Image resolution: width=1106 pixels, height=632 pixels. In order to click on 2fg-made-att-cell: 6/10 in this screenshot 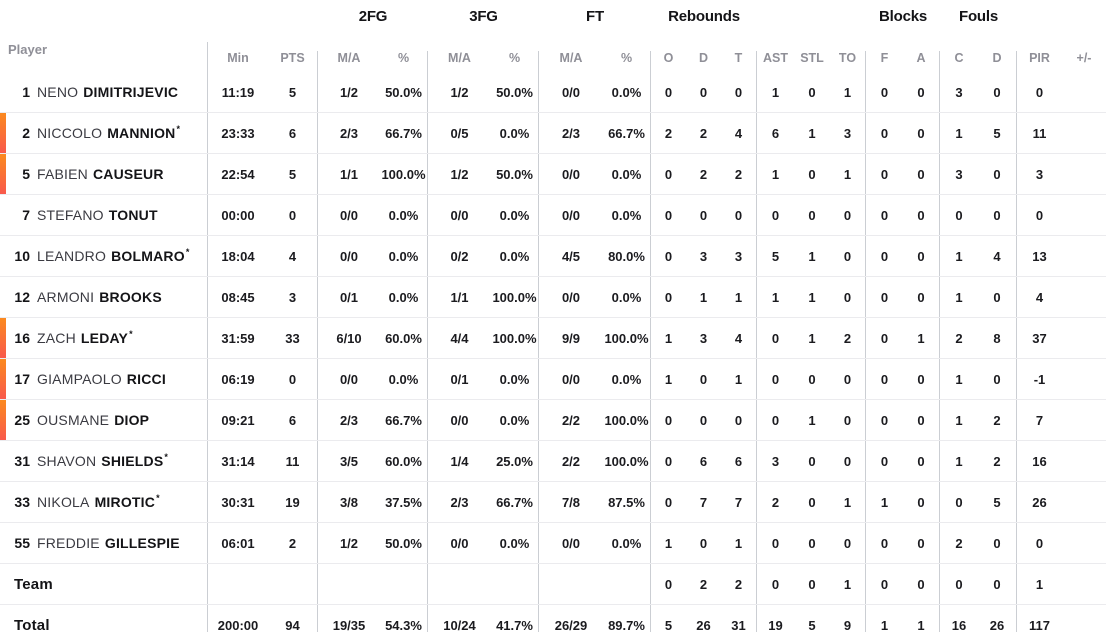, I will do `click(349, 338)`.